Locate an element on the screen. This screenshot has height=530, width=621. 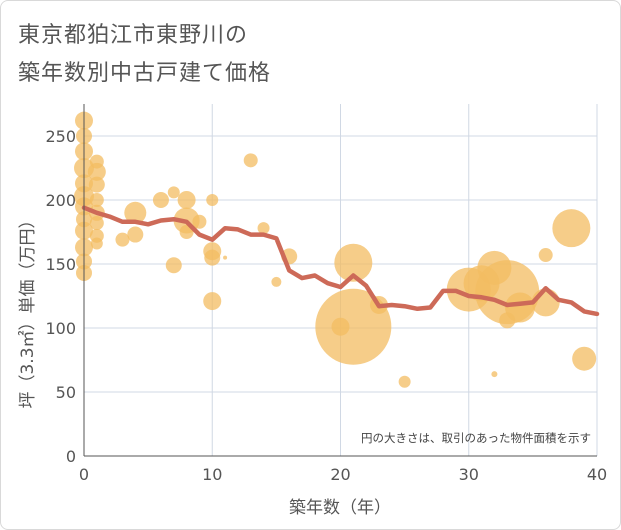
chart-title-line2: 築年数別中古戸建て価格 is located at coordinates (145, 73).